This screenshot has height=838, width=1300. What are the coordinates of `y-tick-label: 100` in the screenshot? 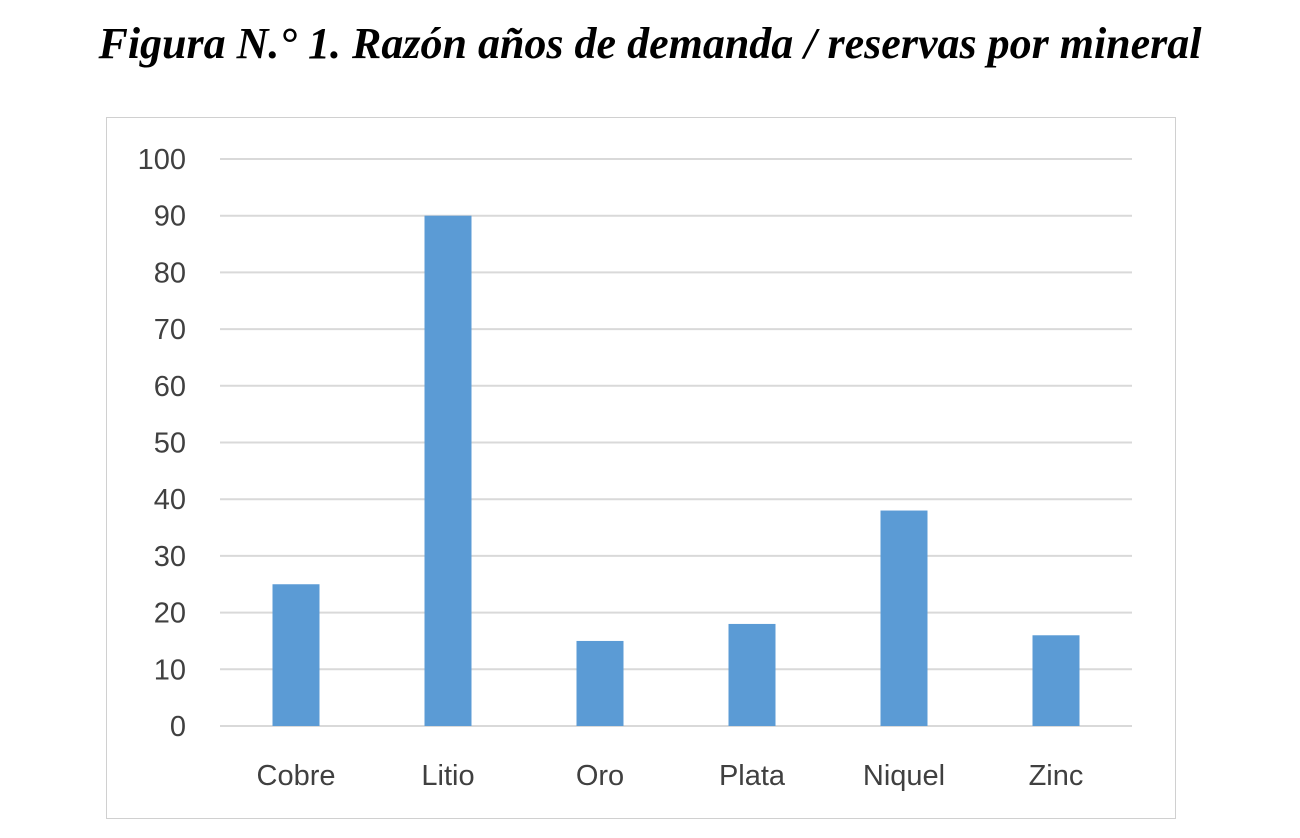 It's located at (162, 160).